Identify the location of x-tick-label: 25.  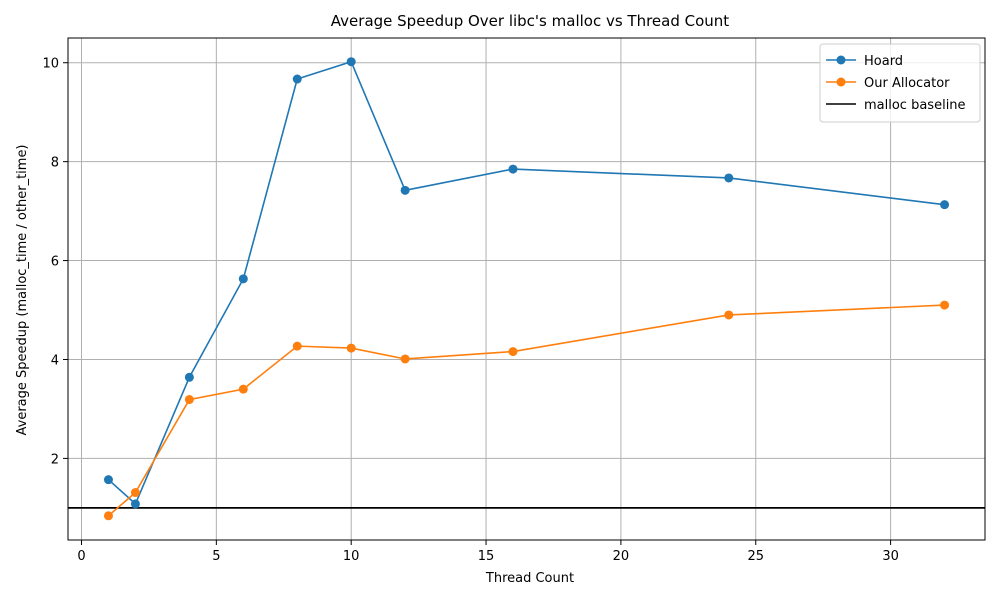
(755, 556).